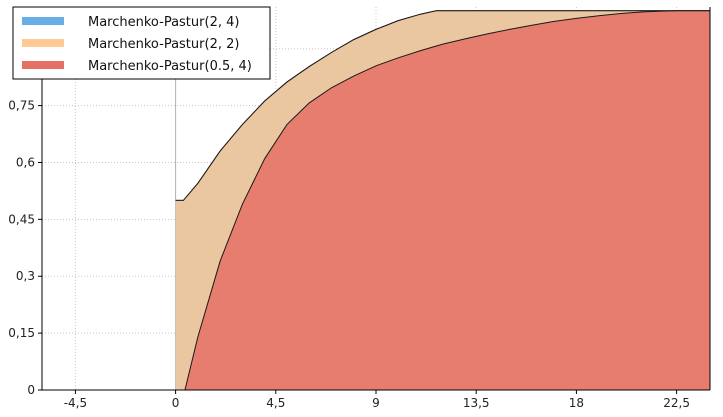 The image size is (723, 417). I want to click on x-tick-label-2: 4,5, so click(275, 403).